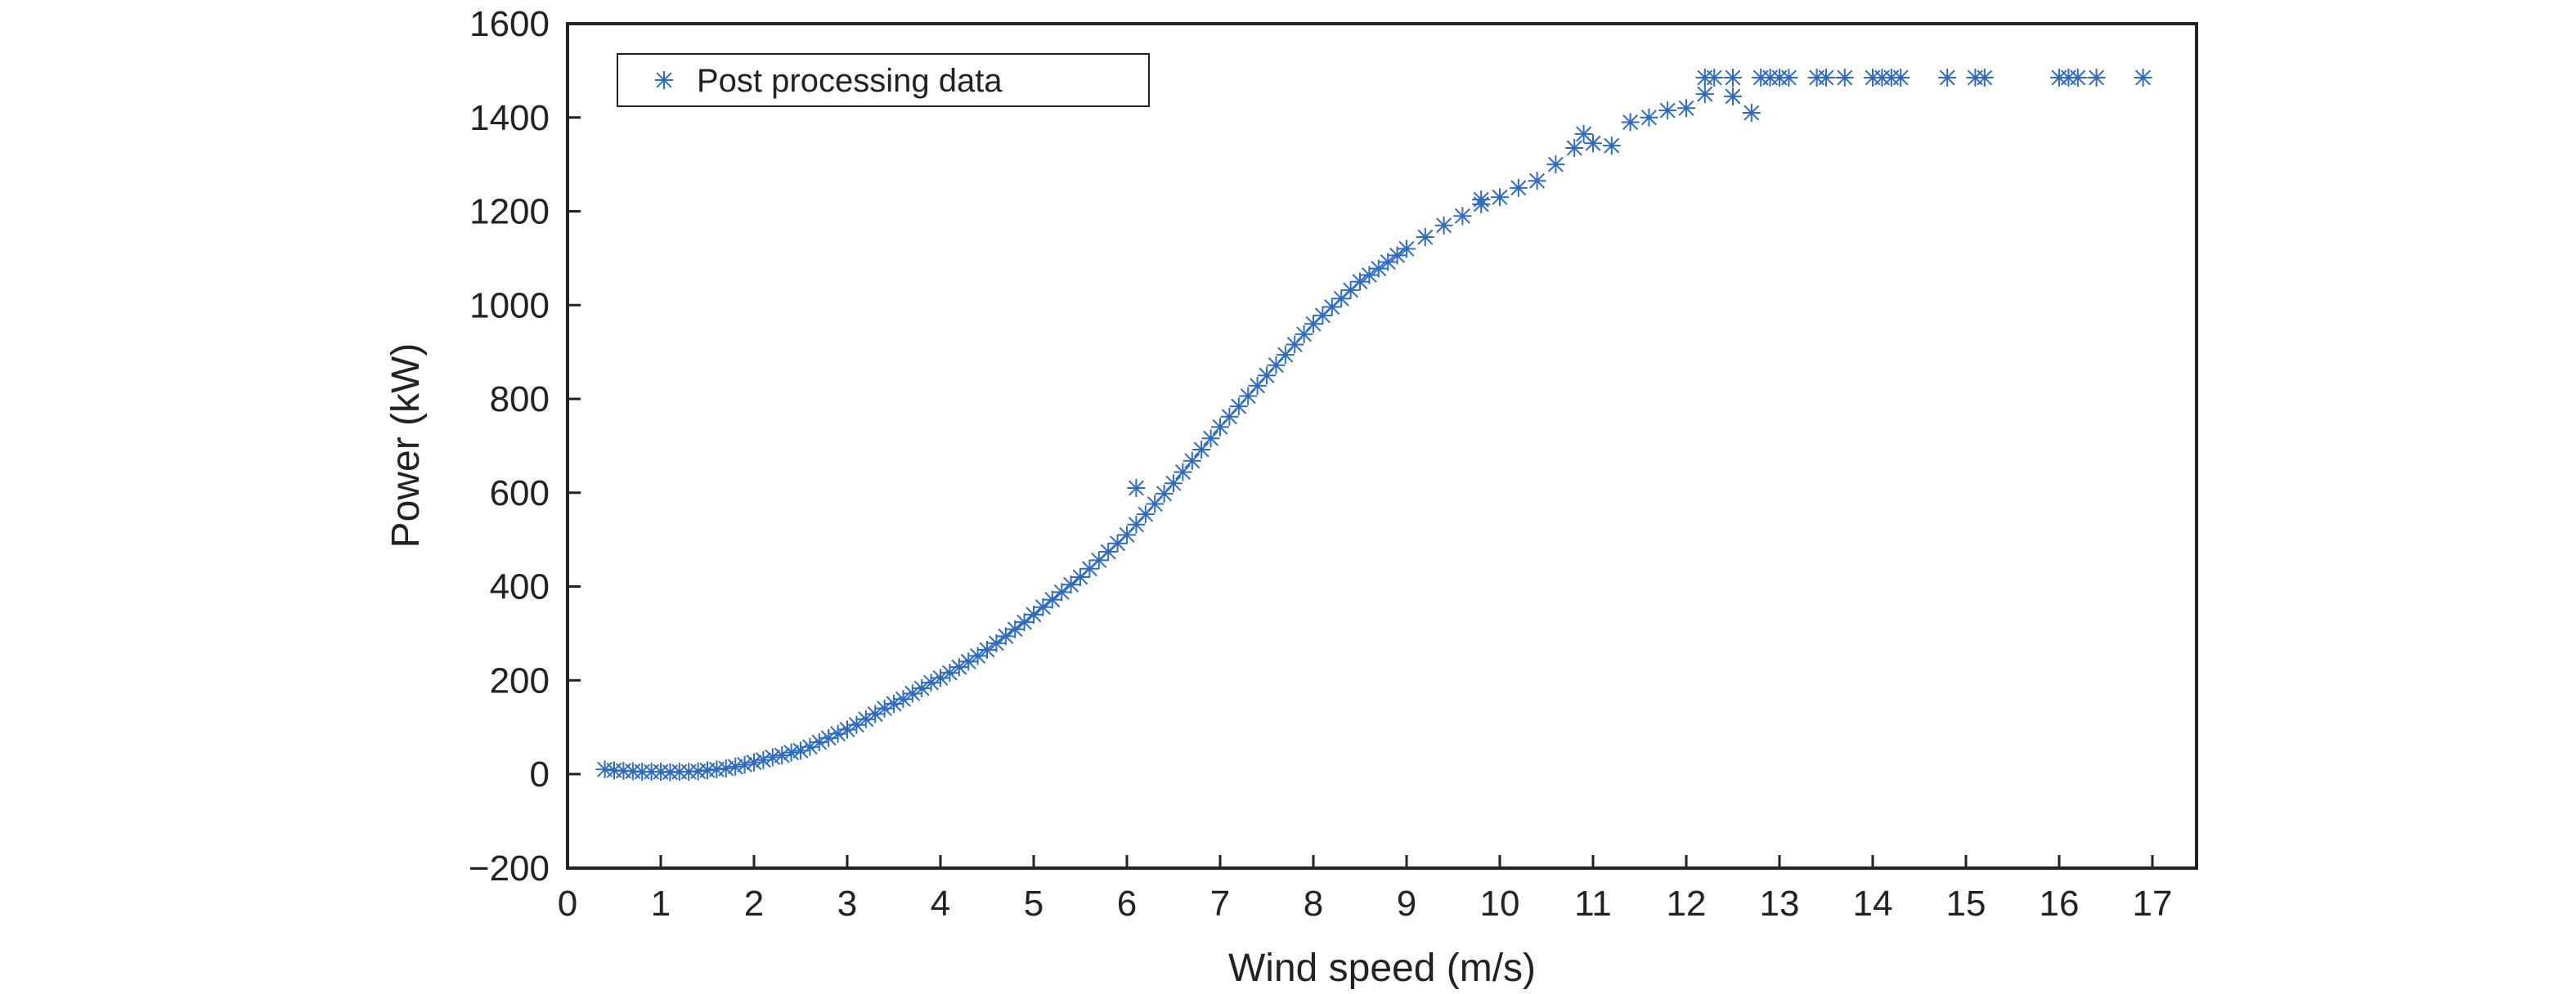 The image size is (2576, 994). I want to click on x-tick-label: 1, so click(661, 904).